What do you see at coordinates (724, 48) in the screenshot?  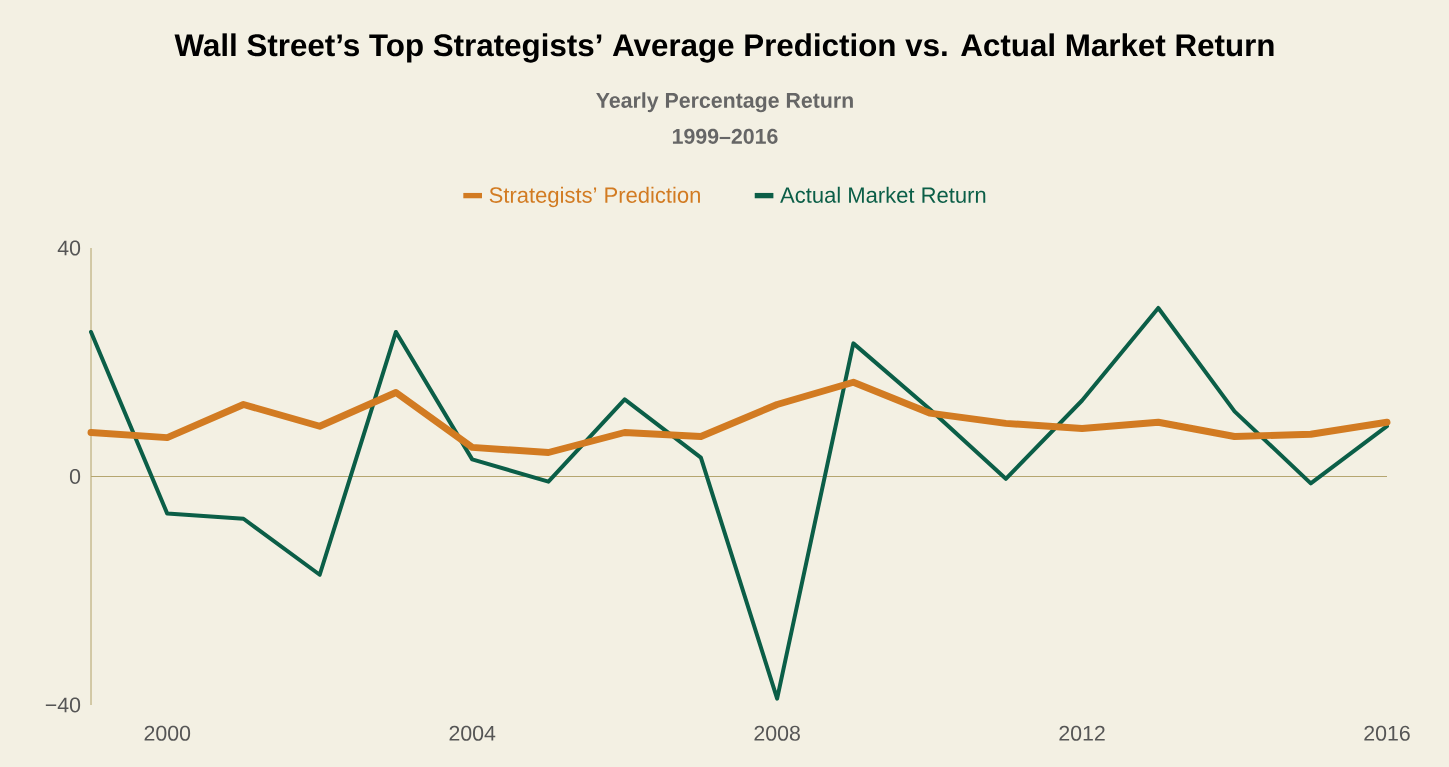 I see `chart-title: Wall Street’s Top Strategists’ Average Prediction vs. Actual Market Return` at bounding box center [724, 48].